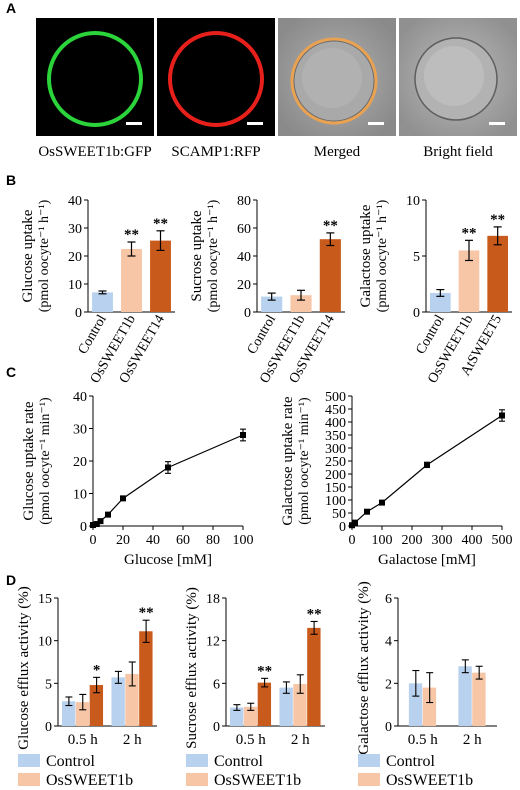 This screenshot has width=520, height=790. Describe the element at coordinates (24, 667) in the screenshot. I see `y-axis-label: Glucose efflux activity (%)` at that location.